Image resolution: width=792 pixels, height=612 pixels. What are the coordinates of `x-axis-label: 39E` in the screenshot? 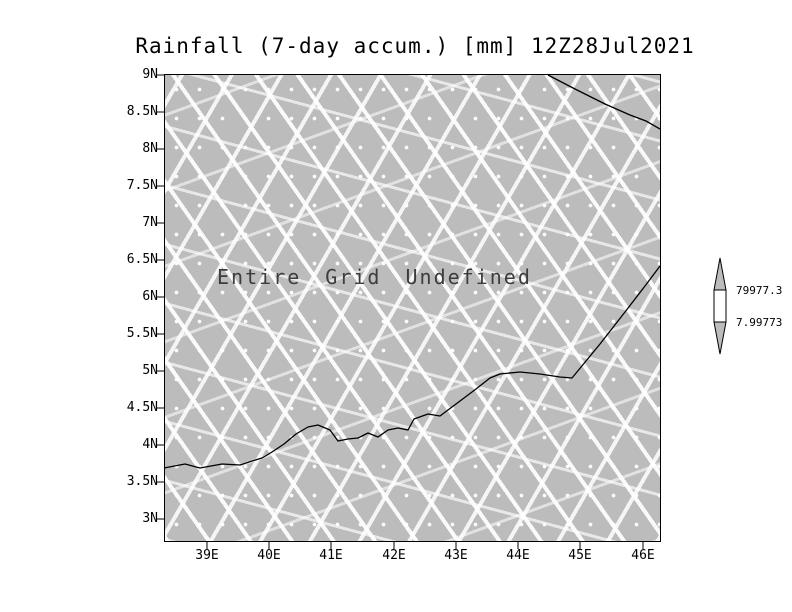 It's located at (207, 555).